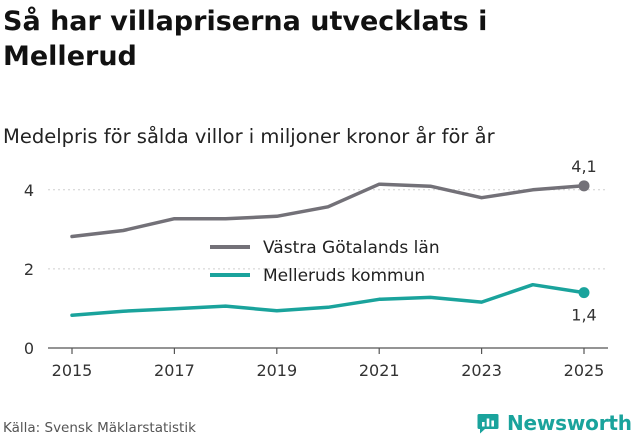  Describe the element at coordinates (99, 428) in the screenshot. I see `source-note: Källa: Svensk Mäklarstatistik` at that location.